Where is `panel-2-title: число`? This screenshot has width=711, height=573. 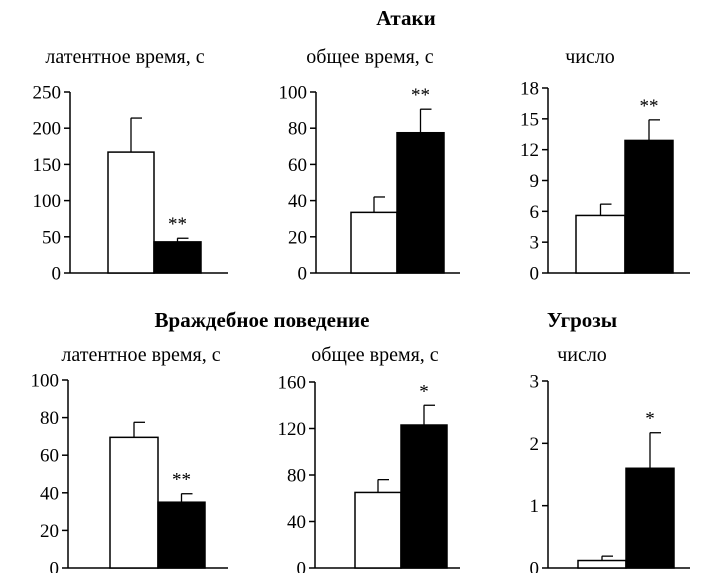
panel-2-title: число is located at coordinates (590, 57).